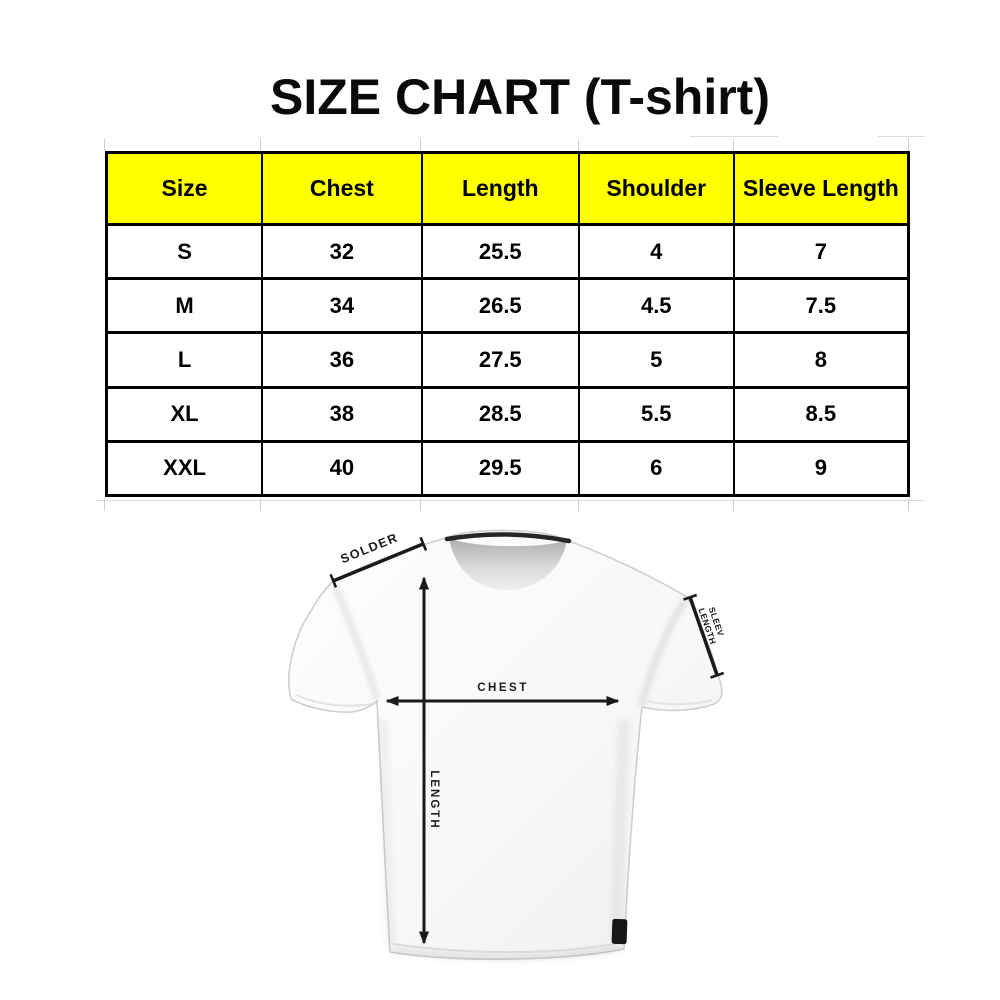 This screenshot has height=1000, width=1000. Describe the element at coordinates (378, 562) in the screenshot. I see `shoulder-dimension-line` at that location.